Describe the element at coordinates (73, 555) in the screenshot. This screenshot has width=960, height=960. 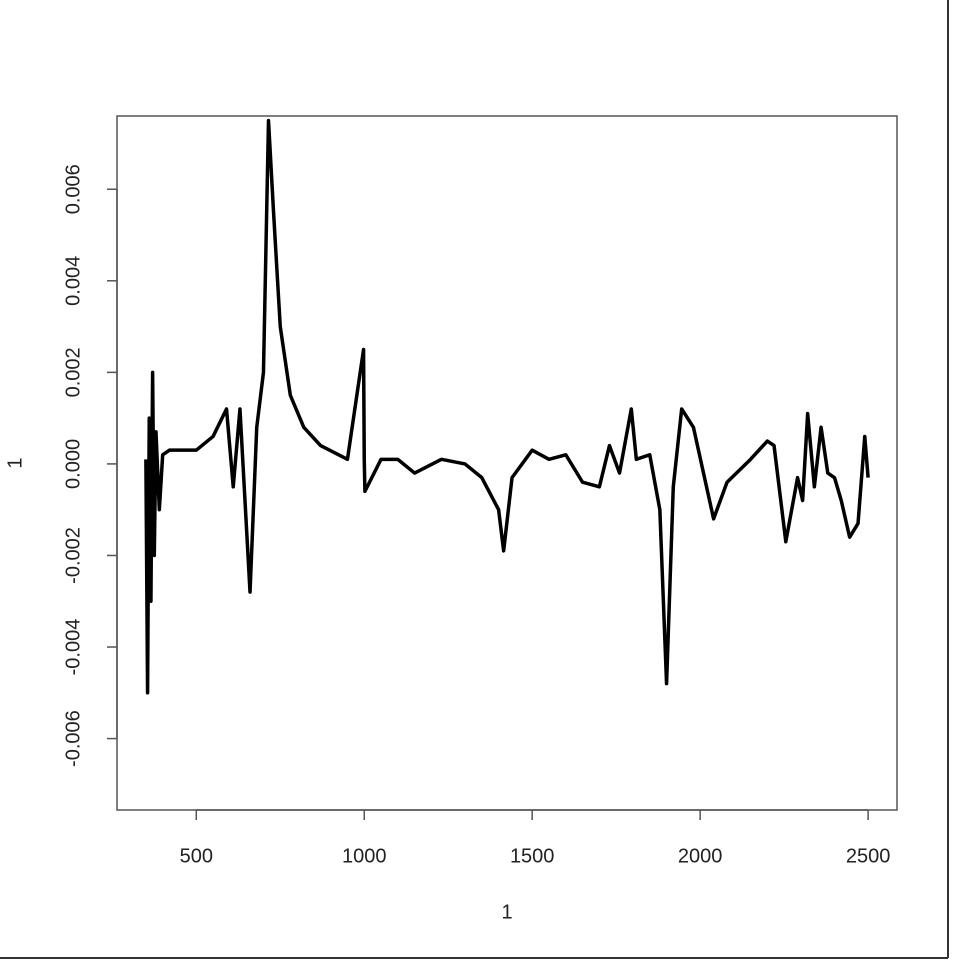
I see `y-tick-label: -0.002` at that location.